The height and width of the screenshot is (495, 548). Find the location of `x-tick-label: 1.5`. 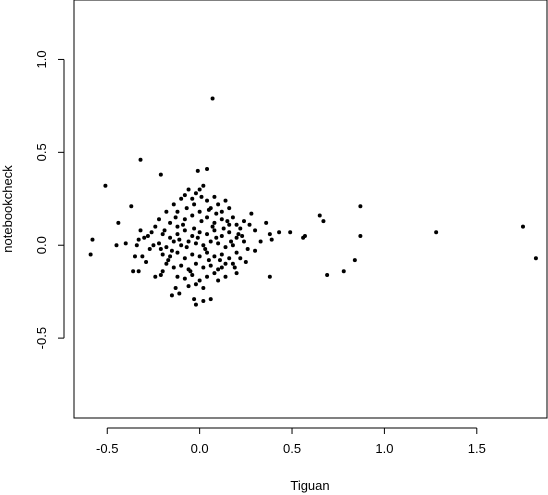

x-tick-label: 1.5 is located at coordinates (477, 448).